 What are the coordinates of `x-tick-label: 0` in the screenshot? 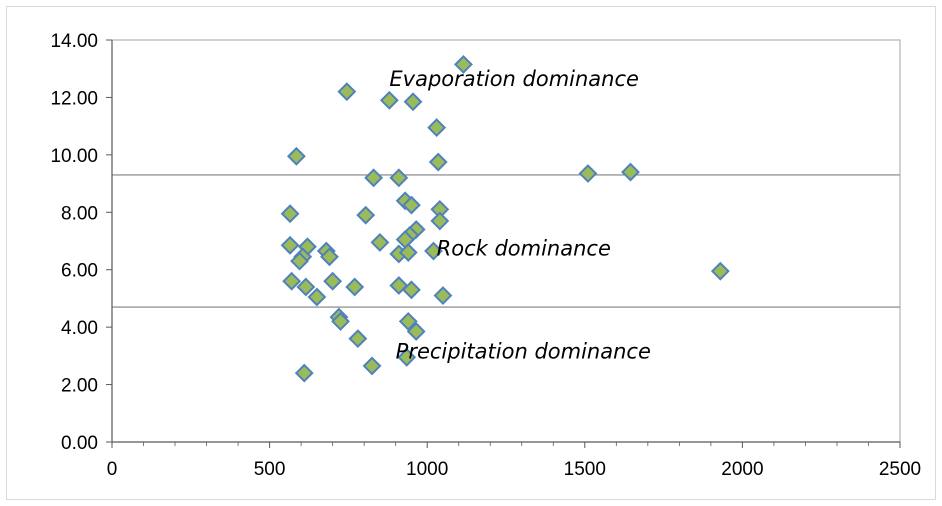 It's located at (112, 469).